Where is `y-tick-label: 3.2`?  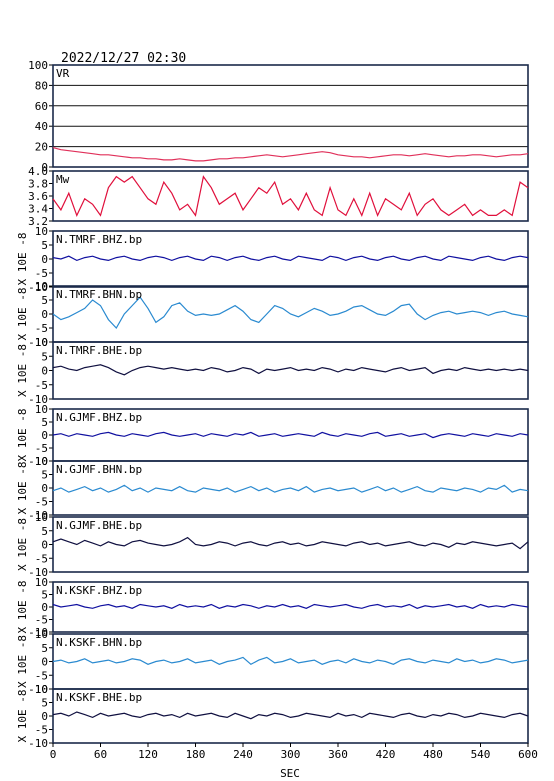
y-tick-label: 3.2 is located at coordinates (38, 221).